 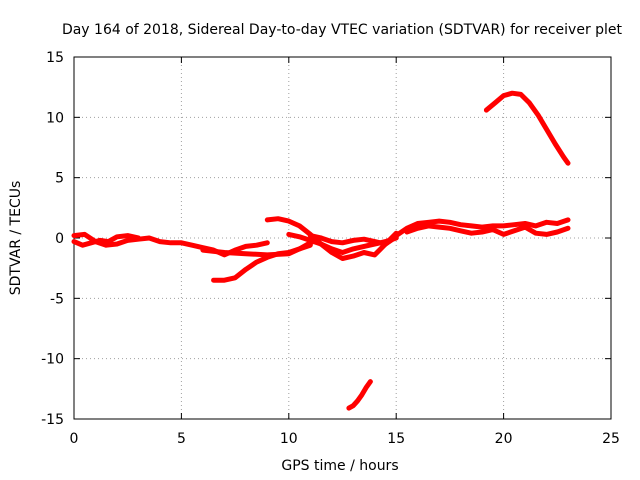 I want to click on series-arc-j, so click(x=527, y=128).